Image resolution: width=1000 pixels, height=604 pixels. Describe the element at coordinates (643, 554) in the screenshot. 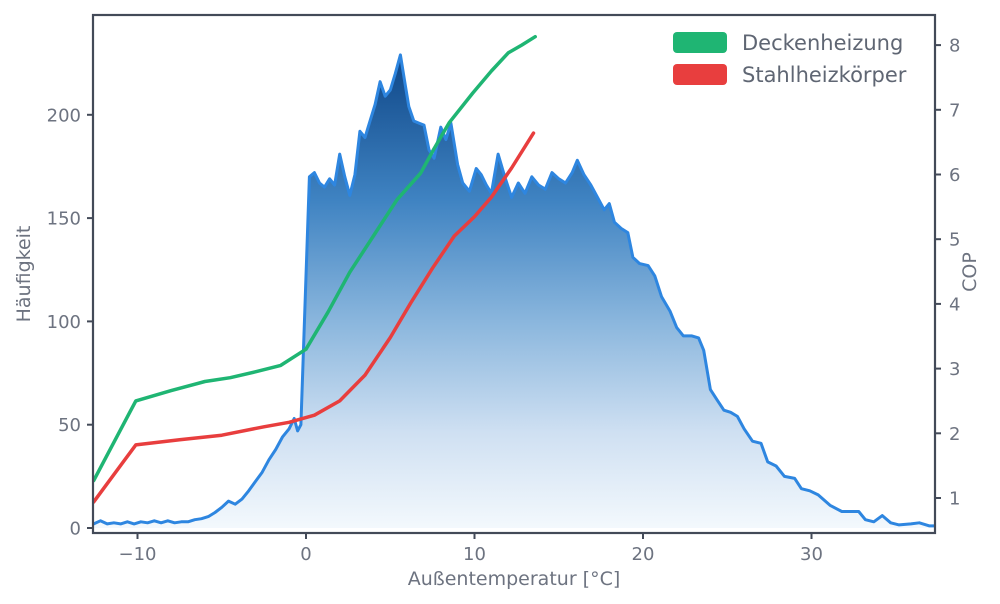

I see `x-tick-label: 20` at that location.